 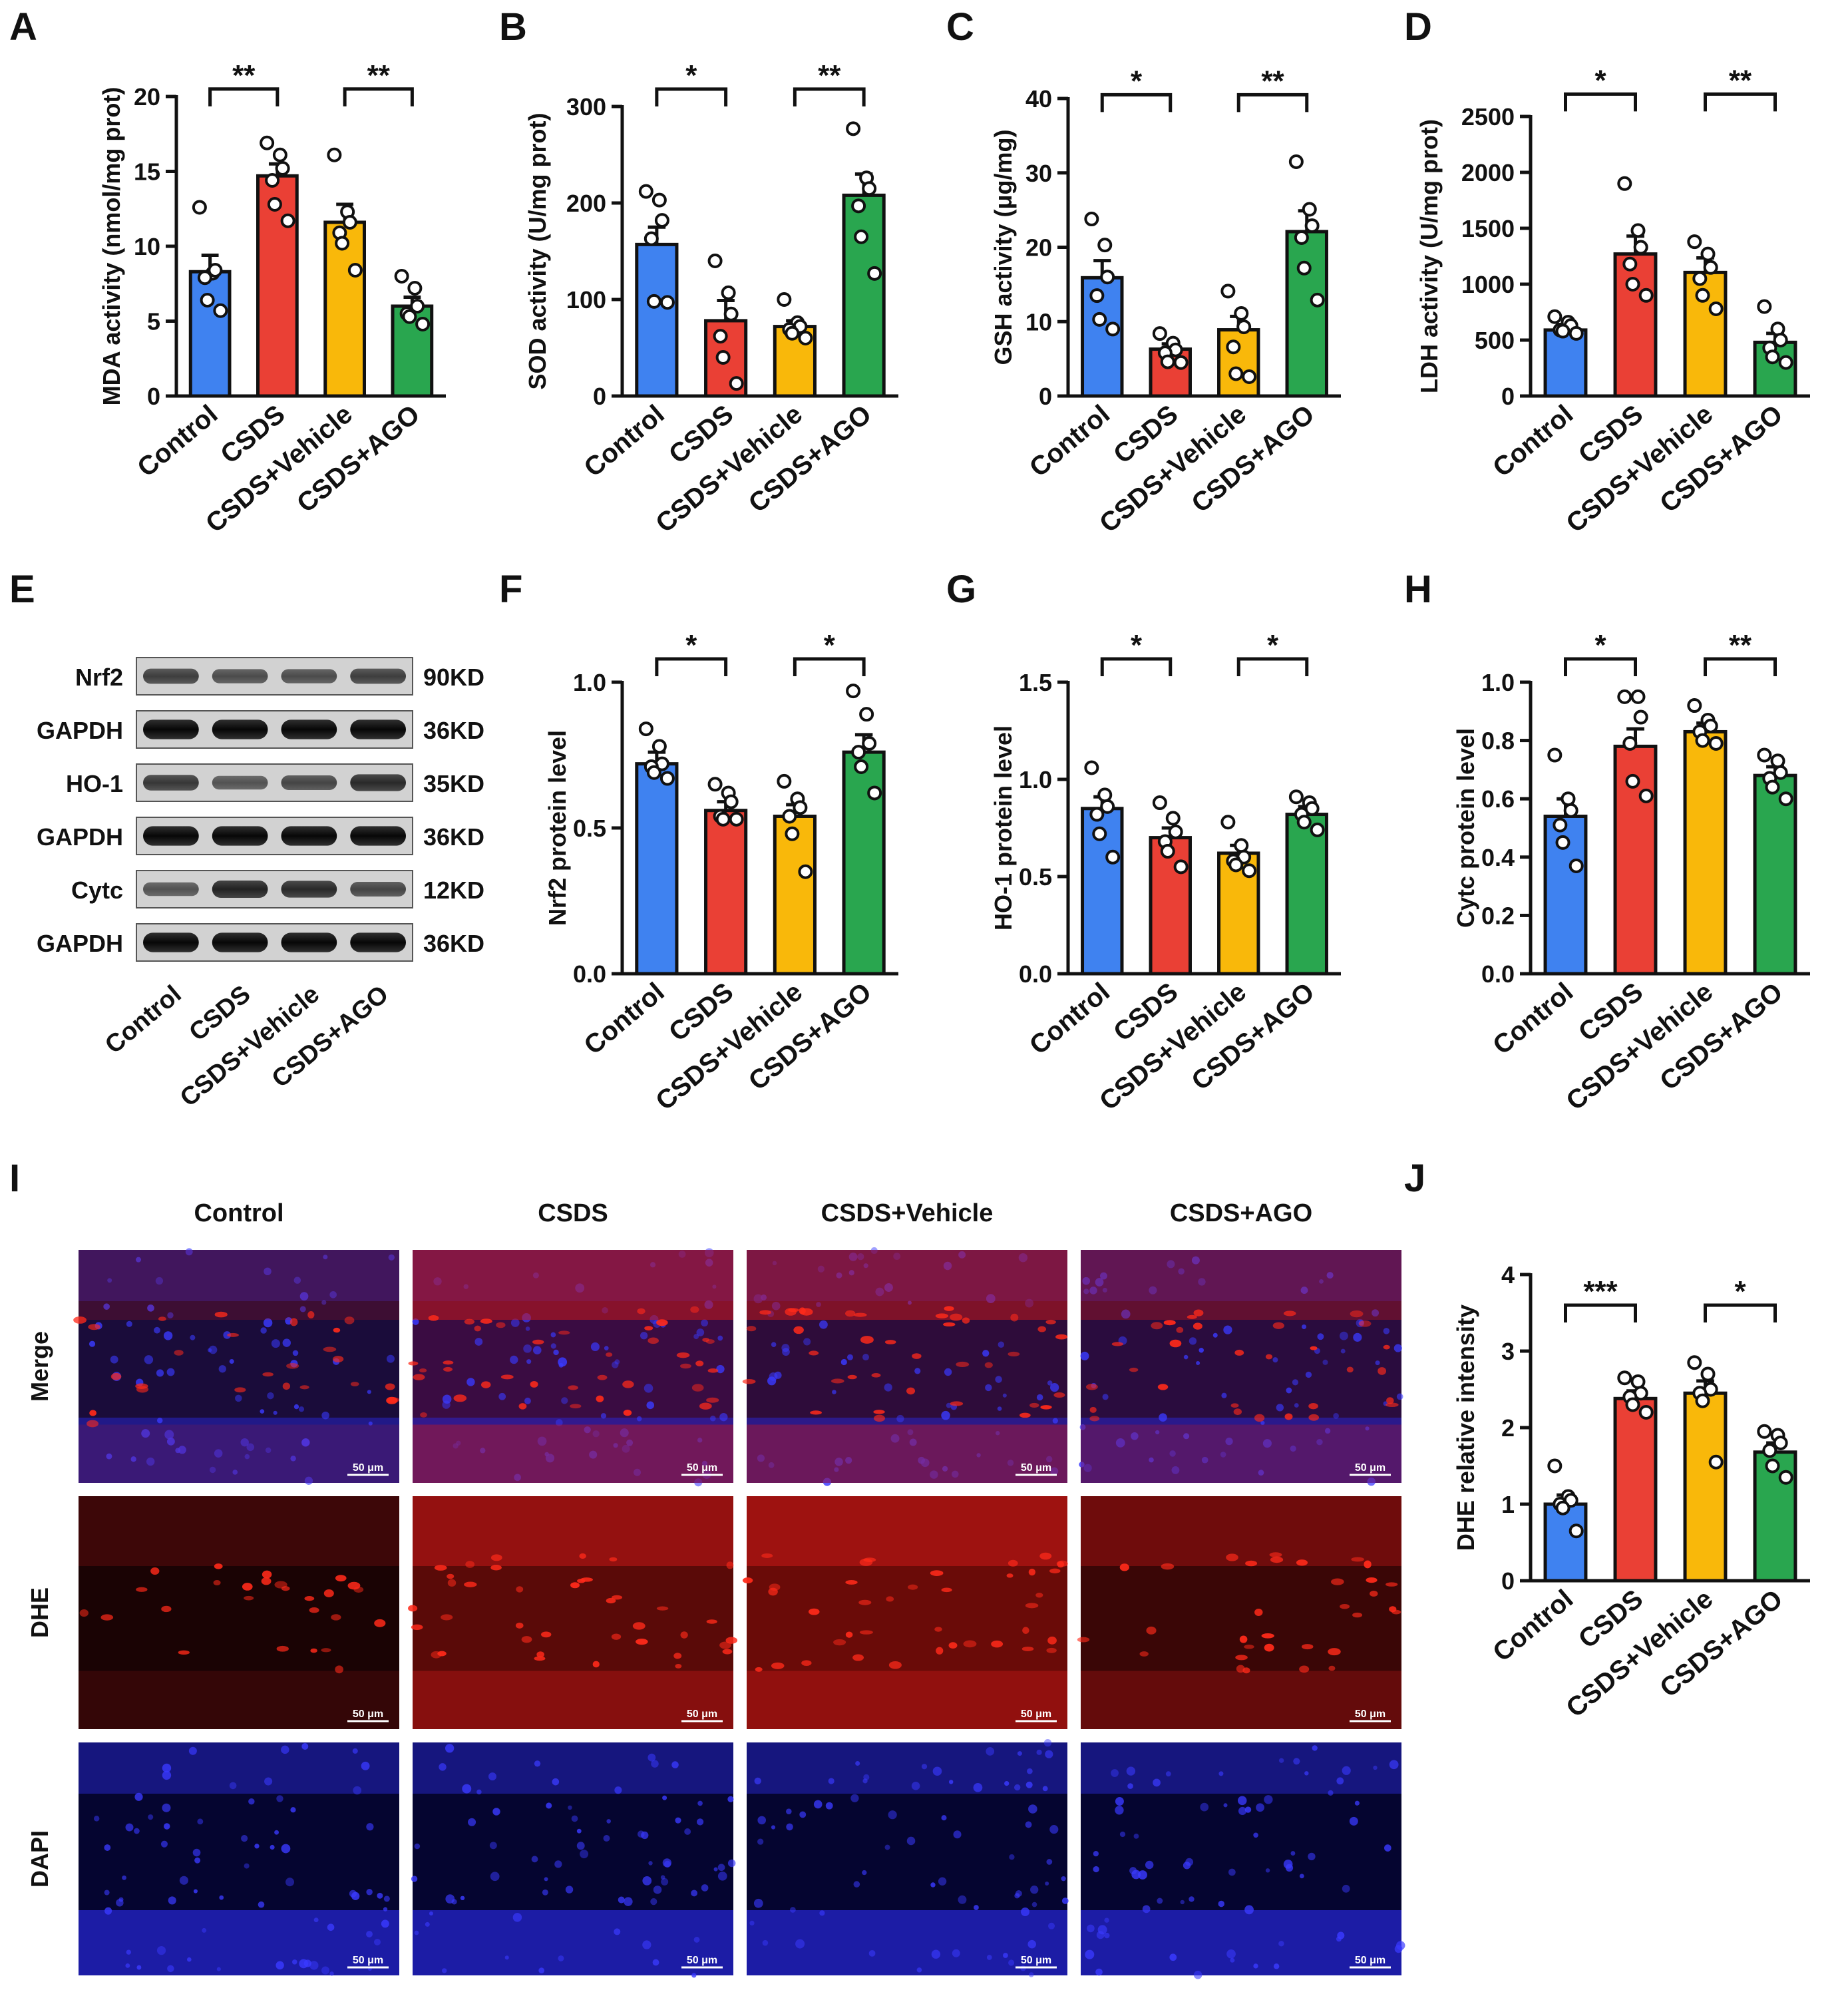 I want to click on bar, so click(x=1306, y=314).